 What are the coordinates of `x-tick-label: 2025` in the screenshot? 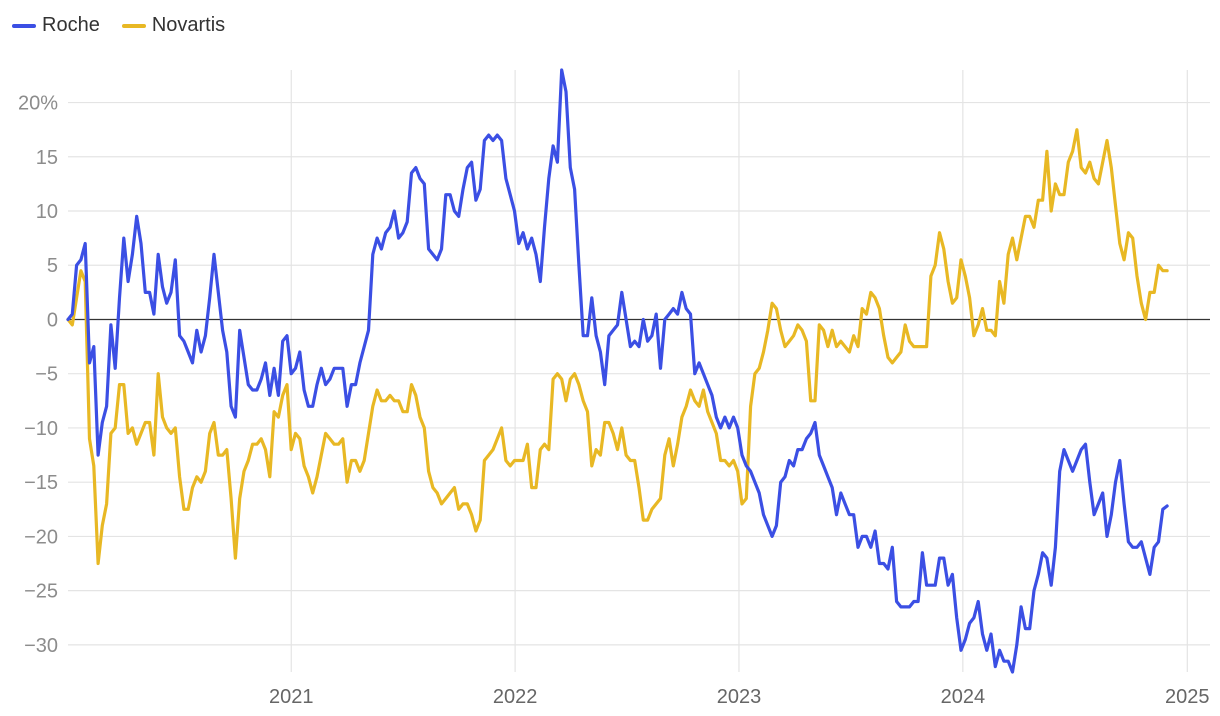 It's located at (1187, 697).